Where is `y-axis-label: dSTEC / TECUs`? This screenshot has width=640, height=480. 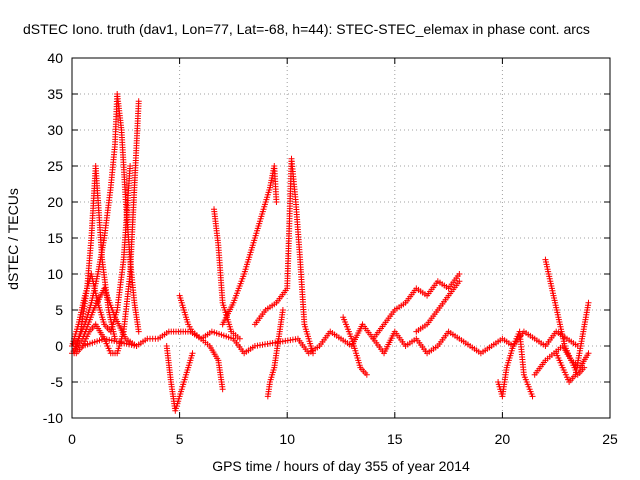 y-axis-label: dSTEC / TECUs is located at coordinates (13, 239).